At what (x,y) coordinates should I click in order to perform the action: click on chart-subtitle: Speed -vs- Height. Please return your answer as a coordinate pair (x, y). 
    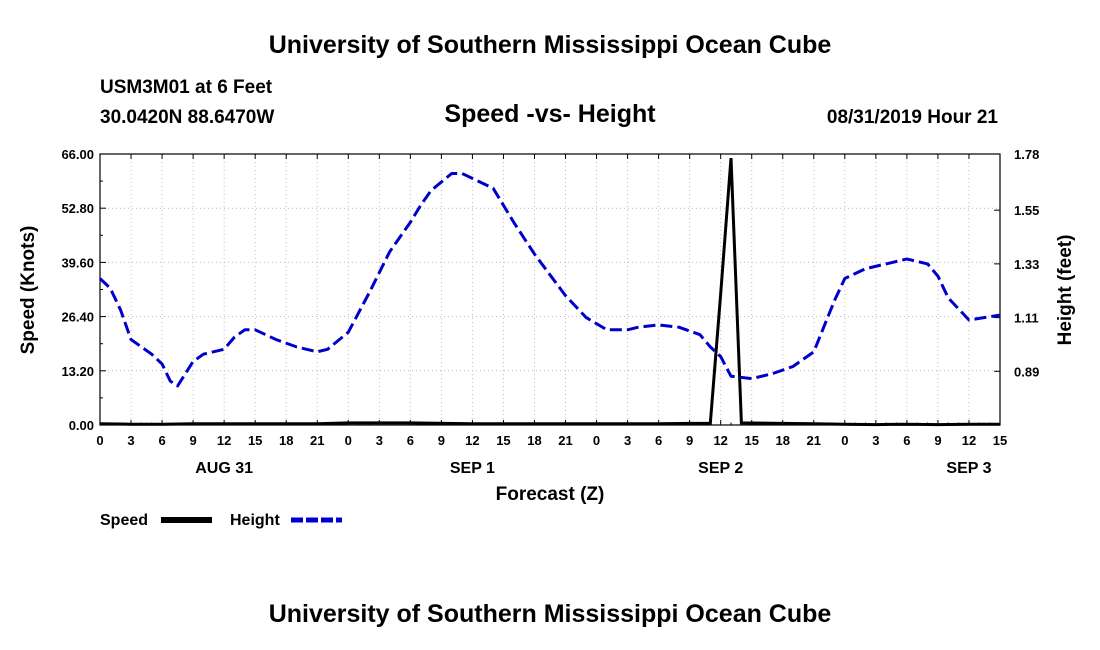
    Looking at the image, I should click on (550, 114).